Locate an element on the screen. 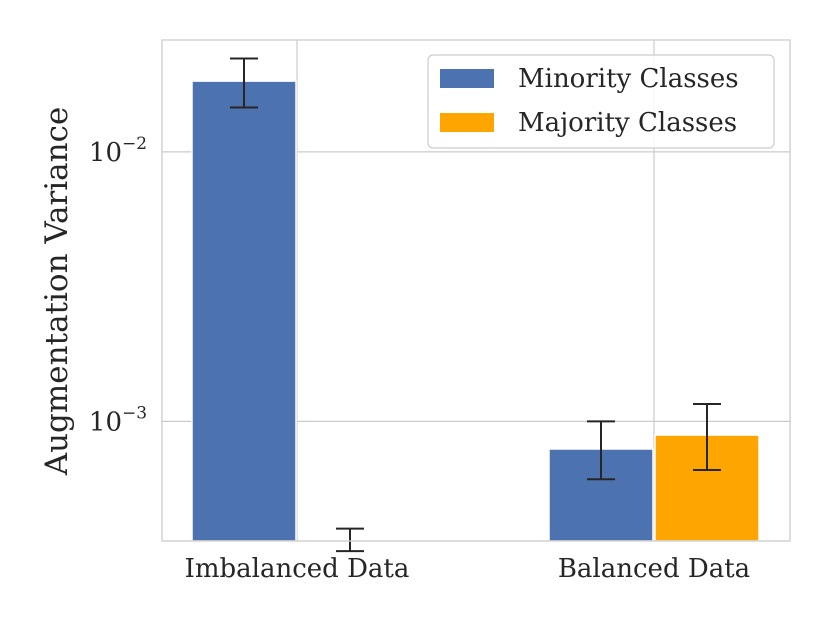  x-tick-label: Balanced Data is located at coordinates (654, 569).